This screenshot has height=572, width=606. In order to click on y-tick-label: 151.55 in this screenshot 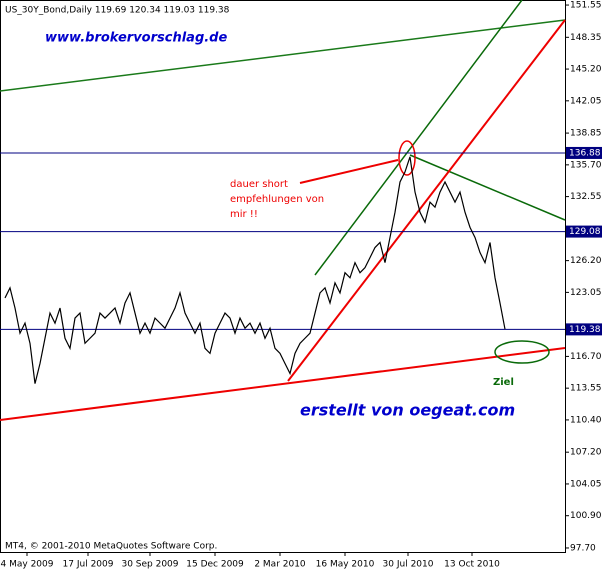, I will do `click(586, 6)`.